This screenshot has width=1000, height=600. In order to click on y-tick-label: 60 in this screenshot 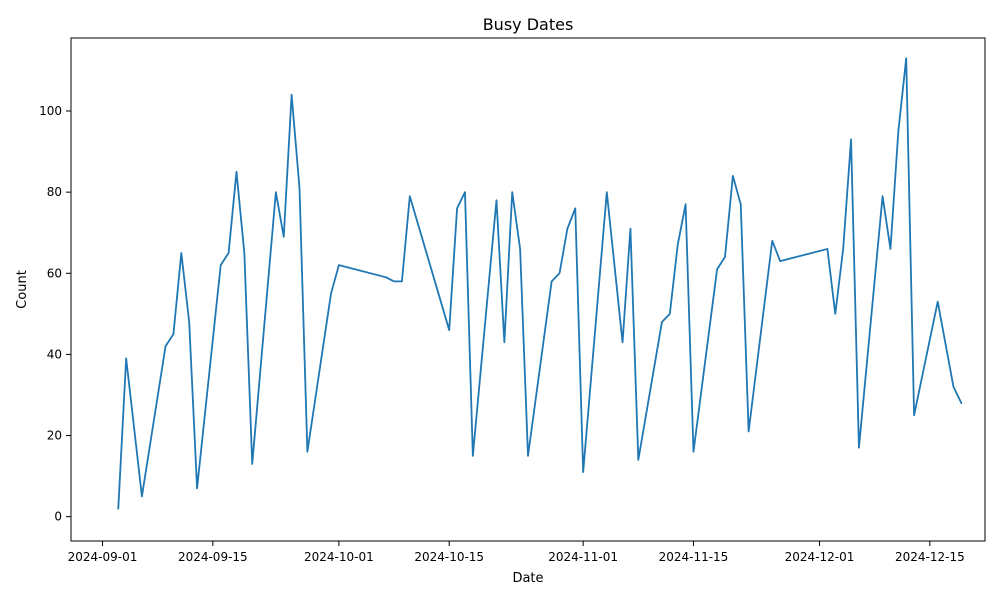, I will do `click(54, 273)`.